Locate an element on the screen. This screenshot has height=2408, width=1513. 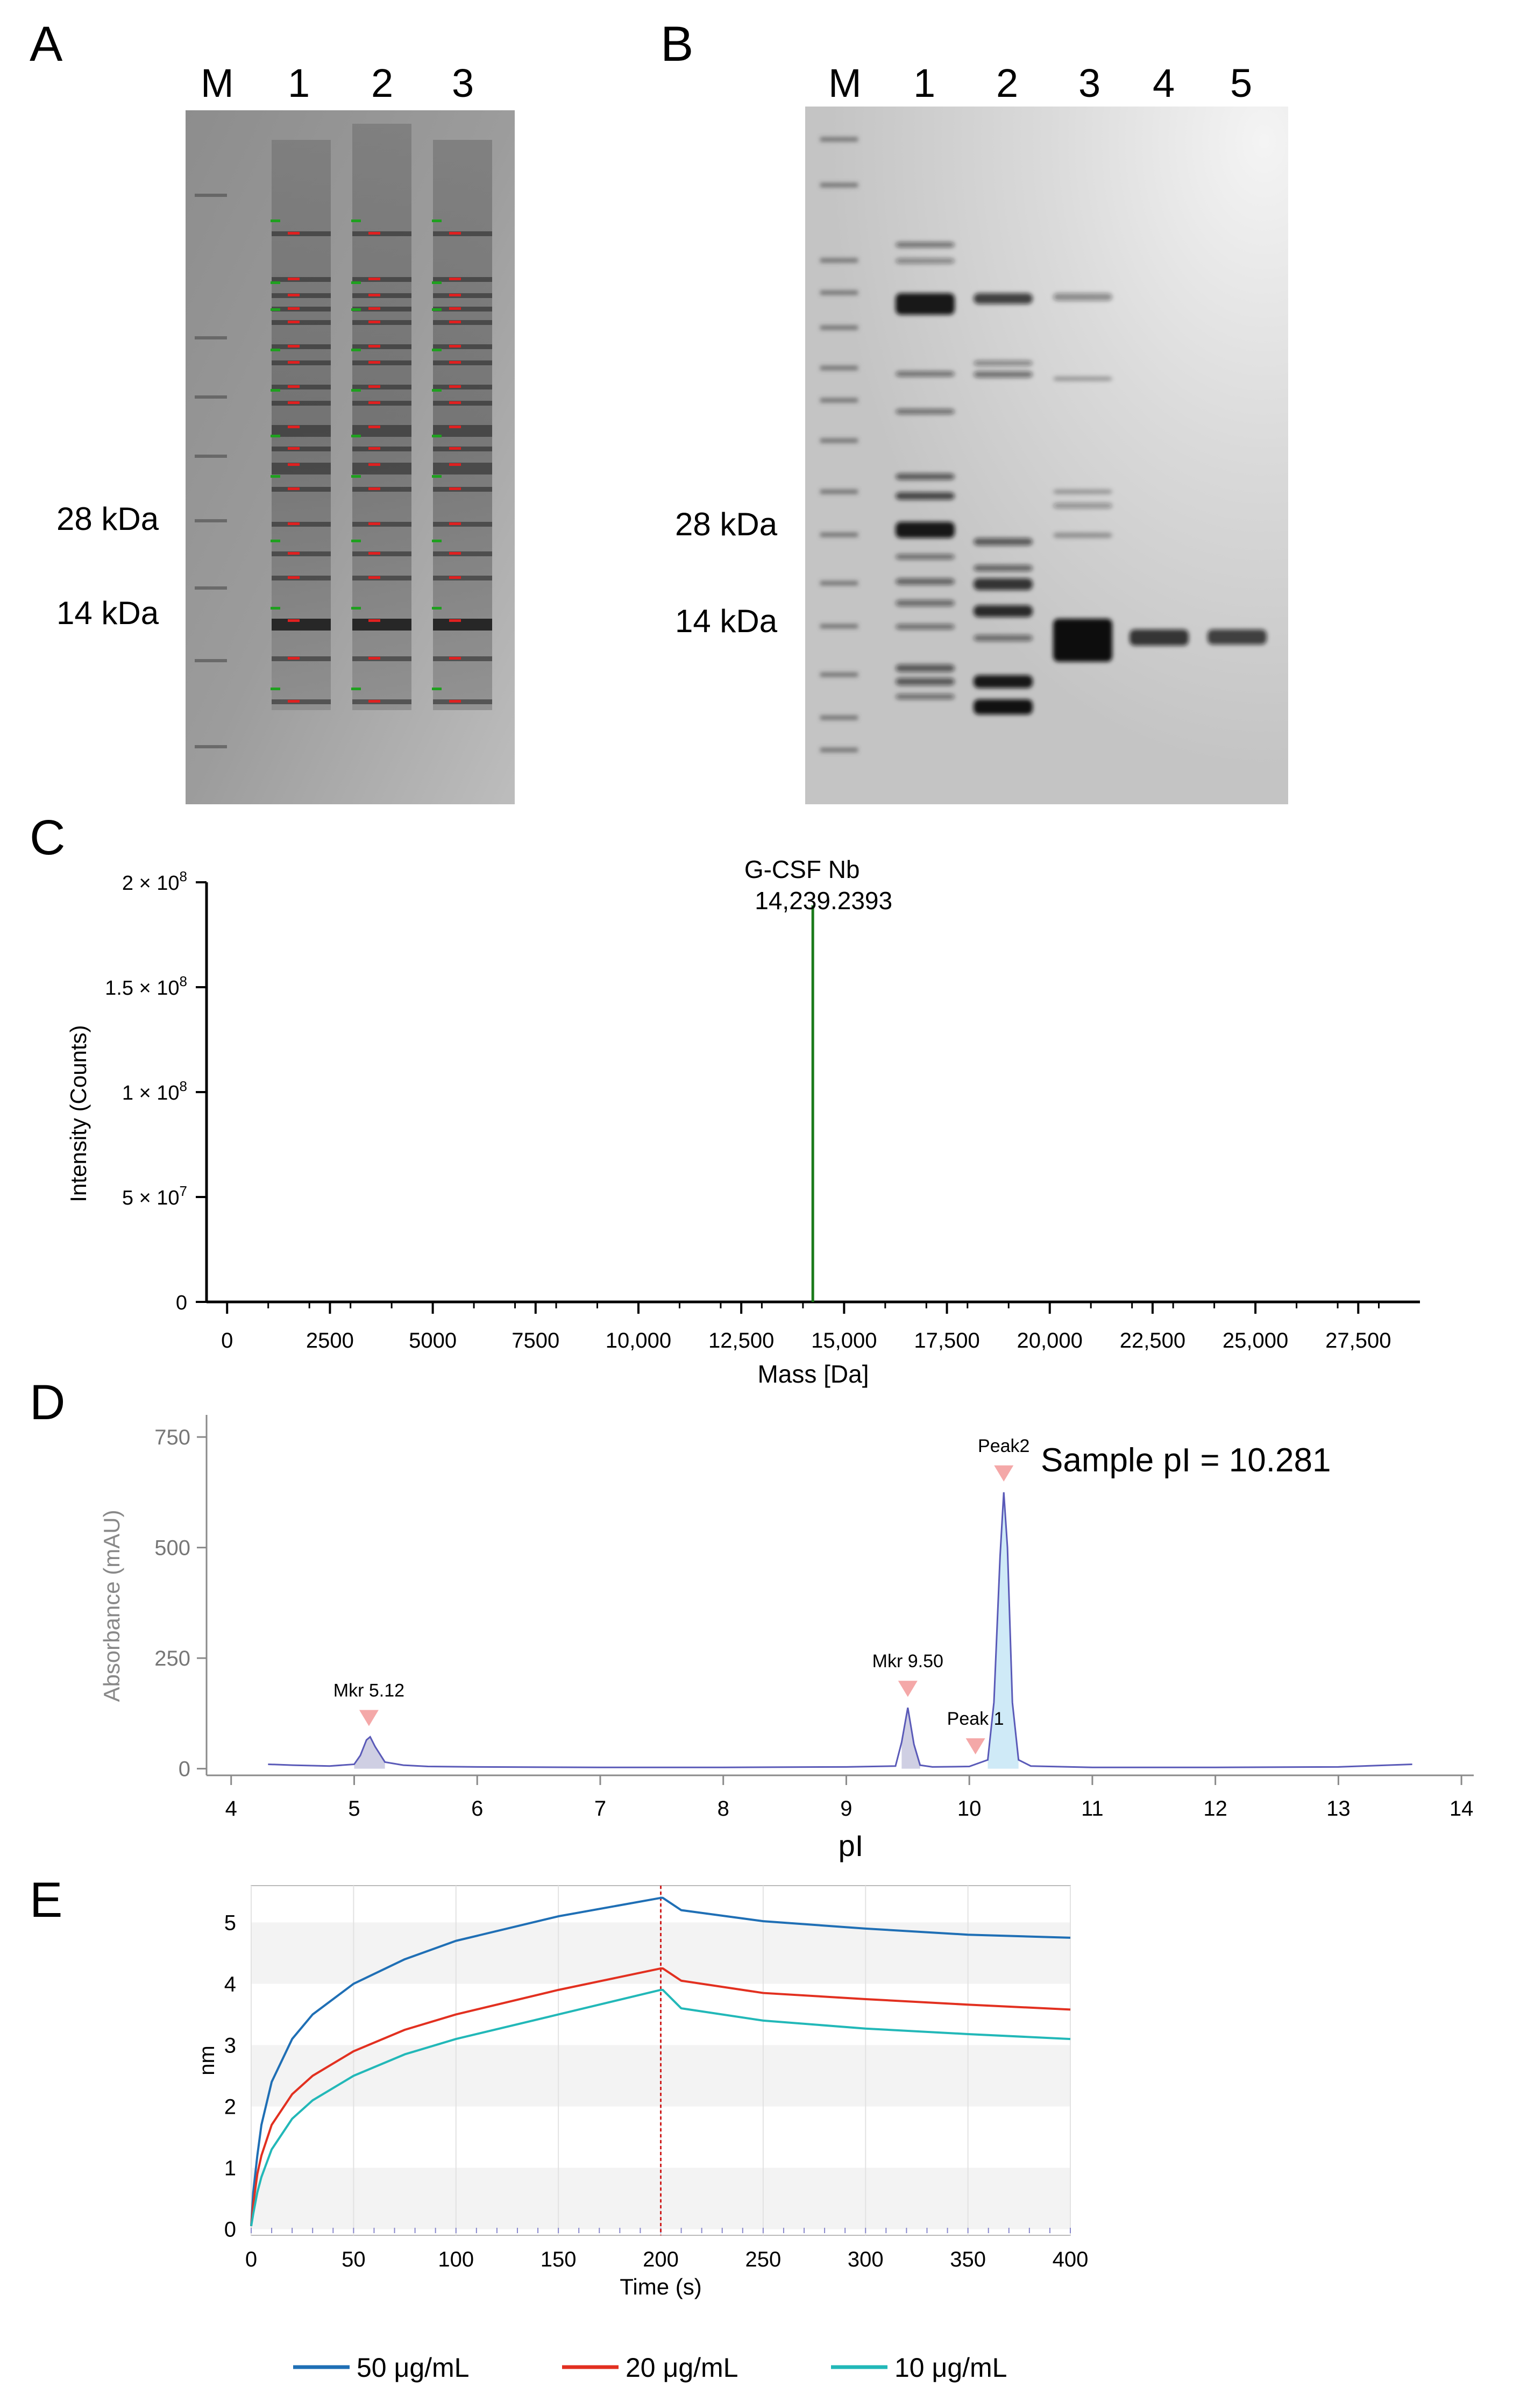
gel-b-lane-4: 4 is located at coordinates (1164, 83).